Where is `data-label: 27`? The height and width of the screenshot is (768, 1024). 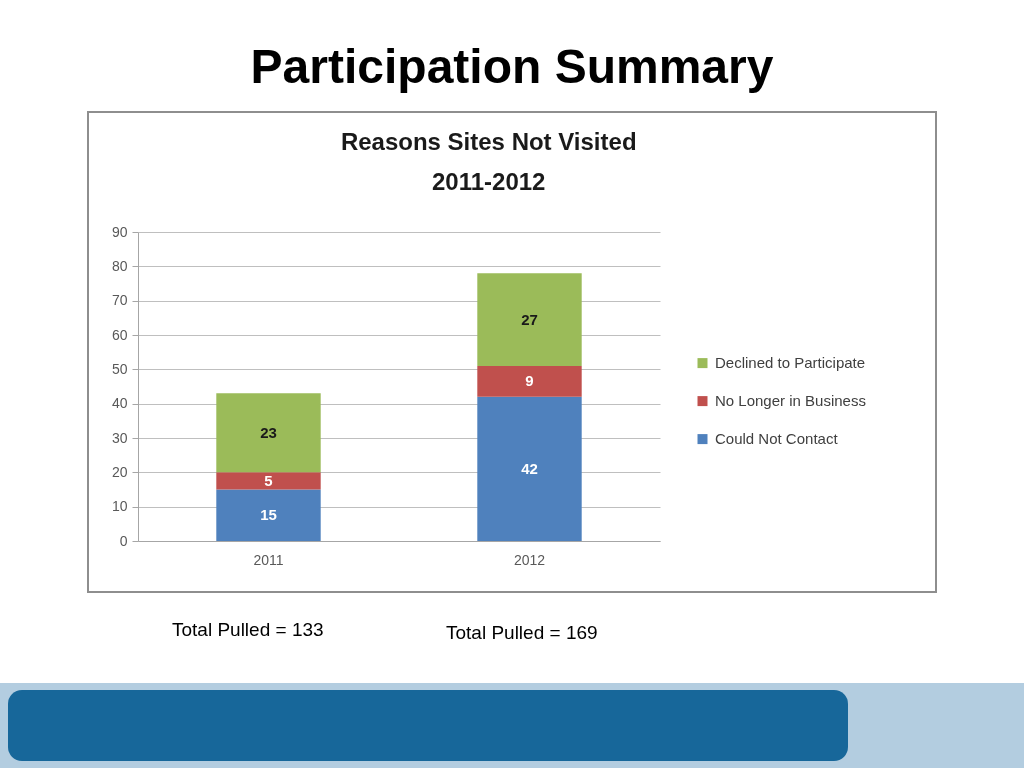
data-label: 27 is located at coordinates (529, 319).